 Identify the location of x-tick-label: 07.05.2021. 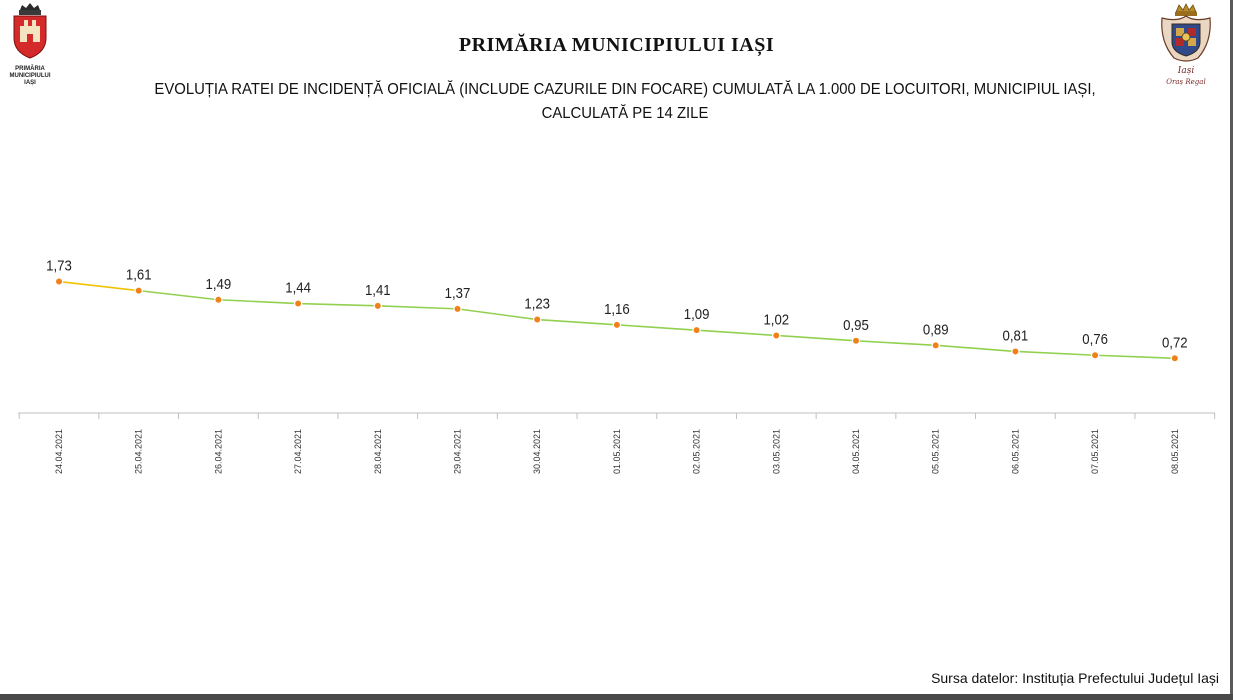
(1095, 451).